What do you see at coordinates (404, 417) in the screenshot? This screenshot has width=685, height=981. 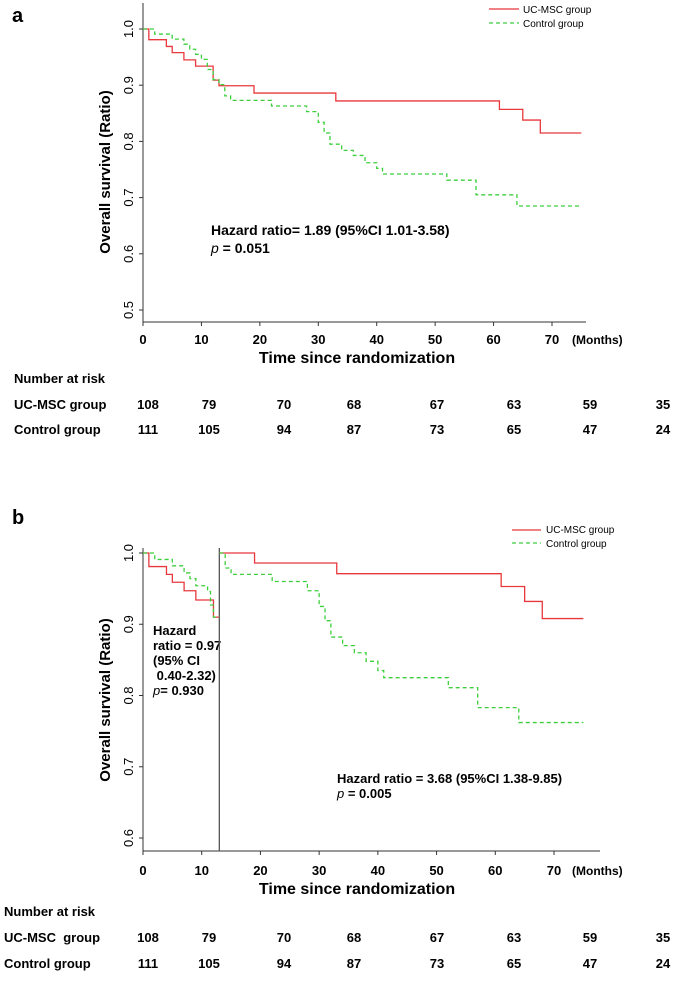 I see `risk-values-a: 108 79 70 68 67 63 59 35 111 105 94 87 73 65 47 24` at bounding box center [404, 417].